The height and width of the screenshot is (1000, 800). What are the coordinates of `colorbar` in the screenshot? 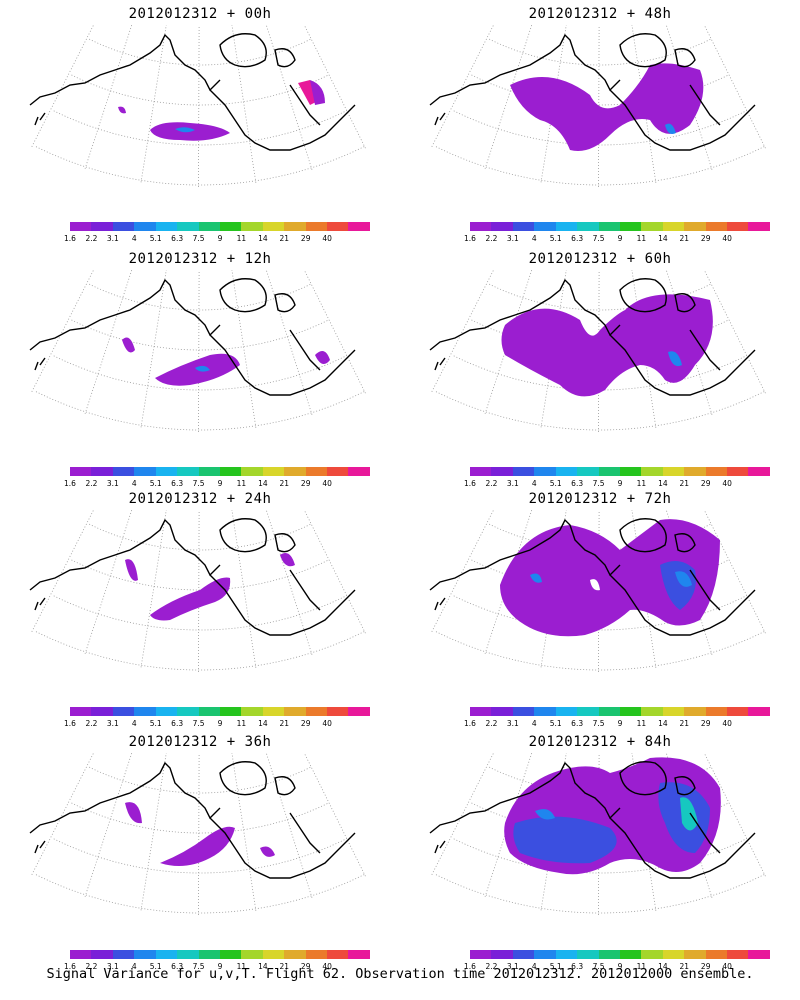 It's located at (620, 226).